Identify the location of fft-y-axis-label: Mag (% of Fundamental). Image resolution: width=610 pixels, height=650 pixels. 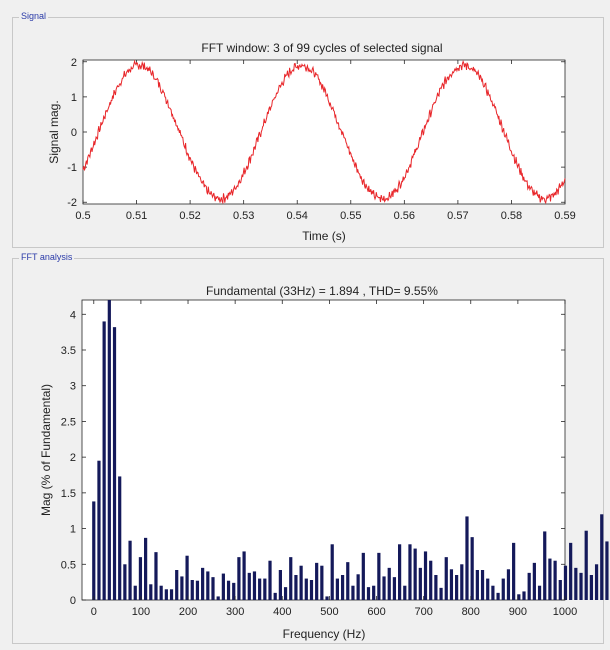
(46, 450).